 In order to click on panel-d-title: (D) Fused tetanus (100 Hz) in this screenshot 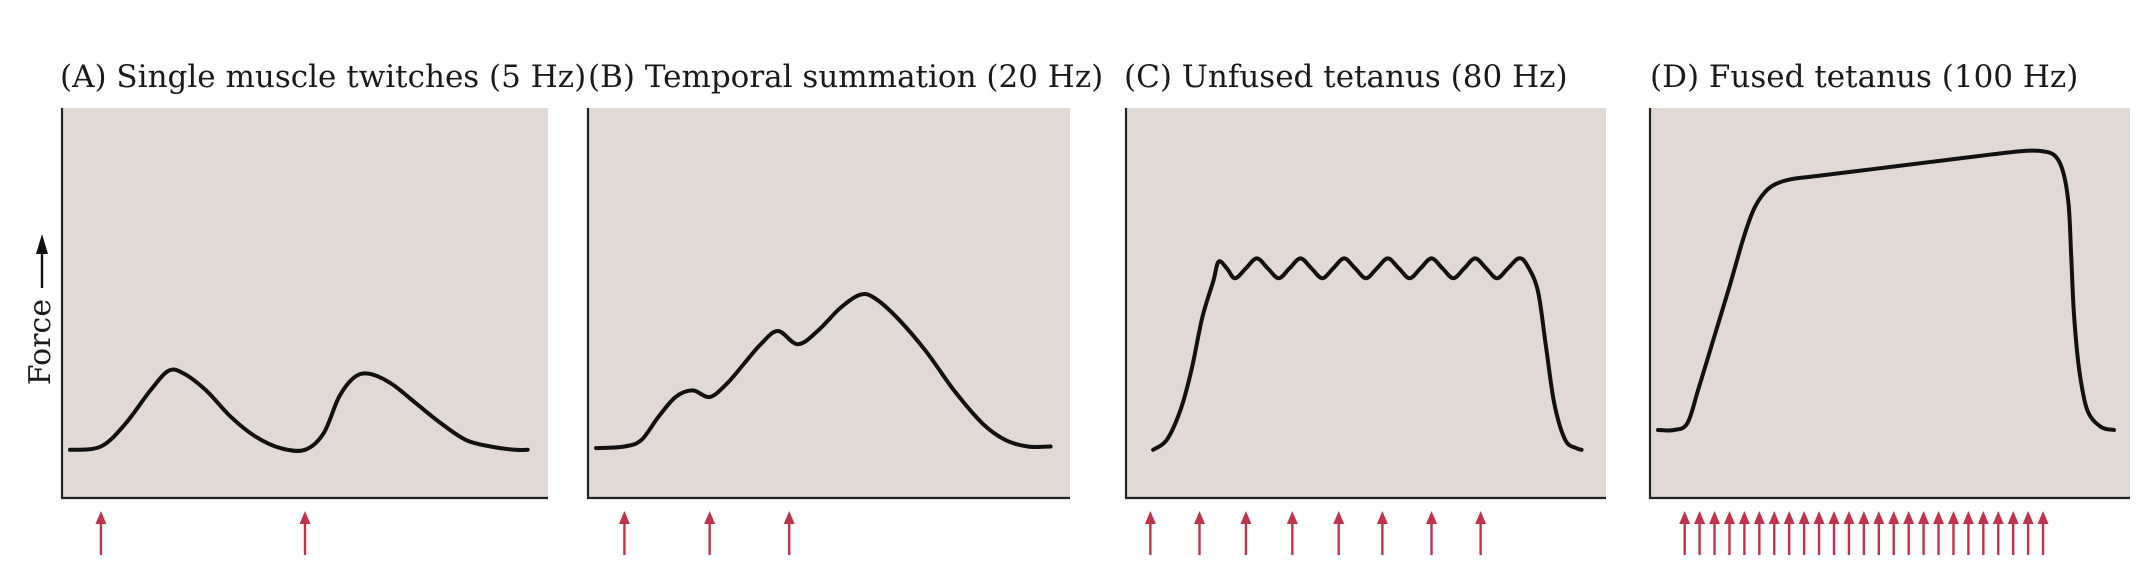, I will do `click(1864, 77)`.